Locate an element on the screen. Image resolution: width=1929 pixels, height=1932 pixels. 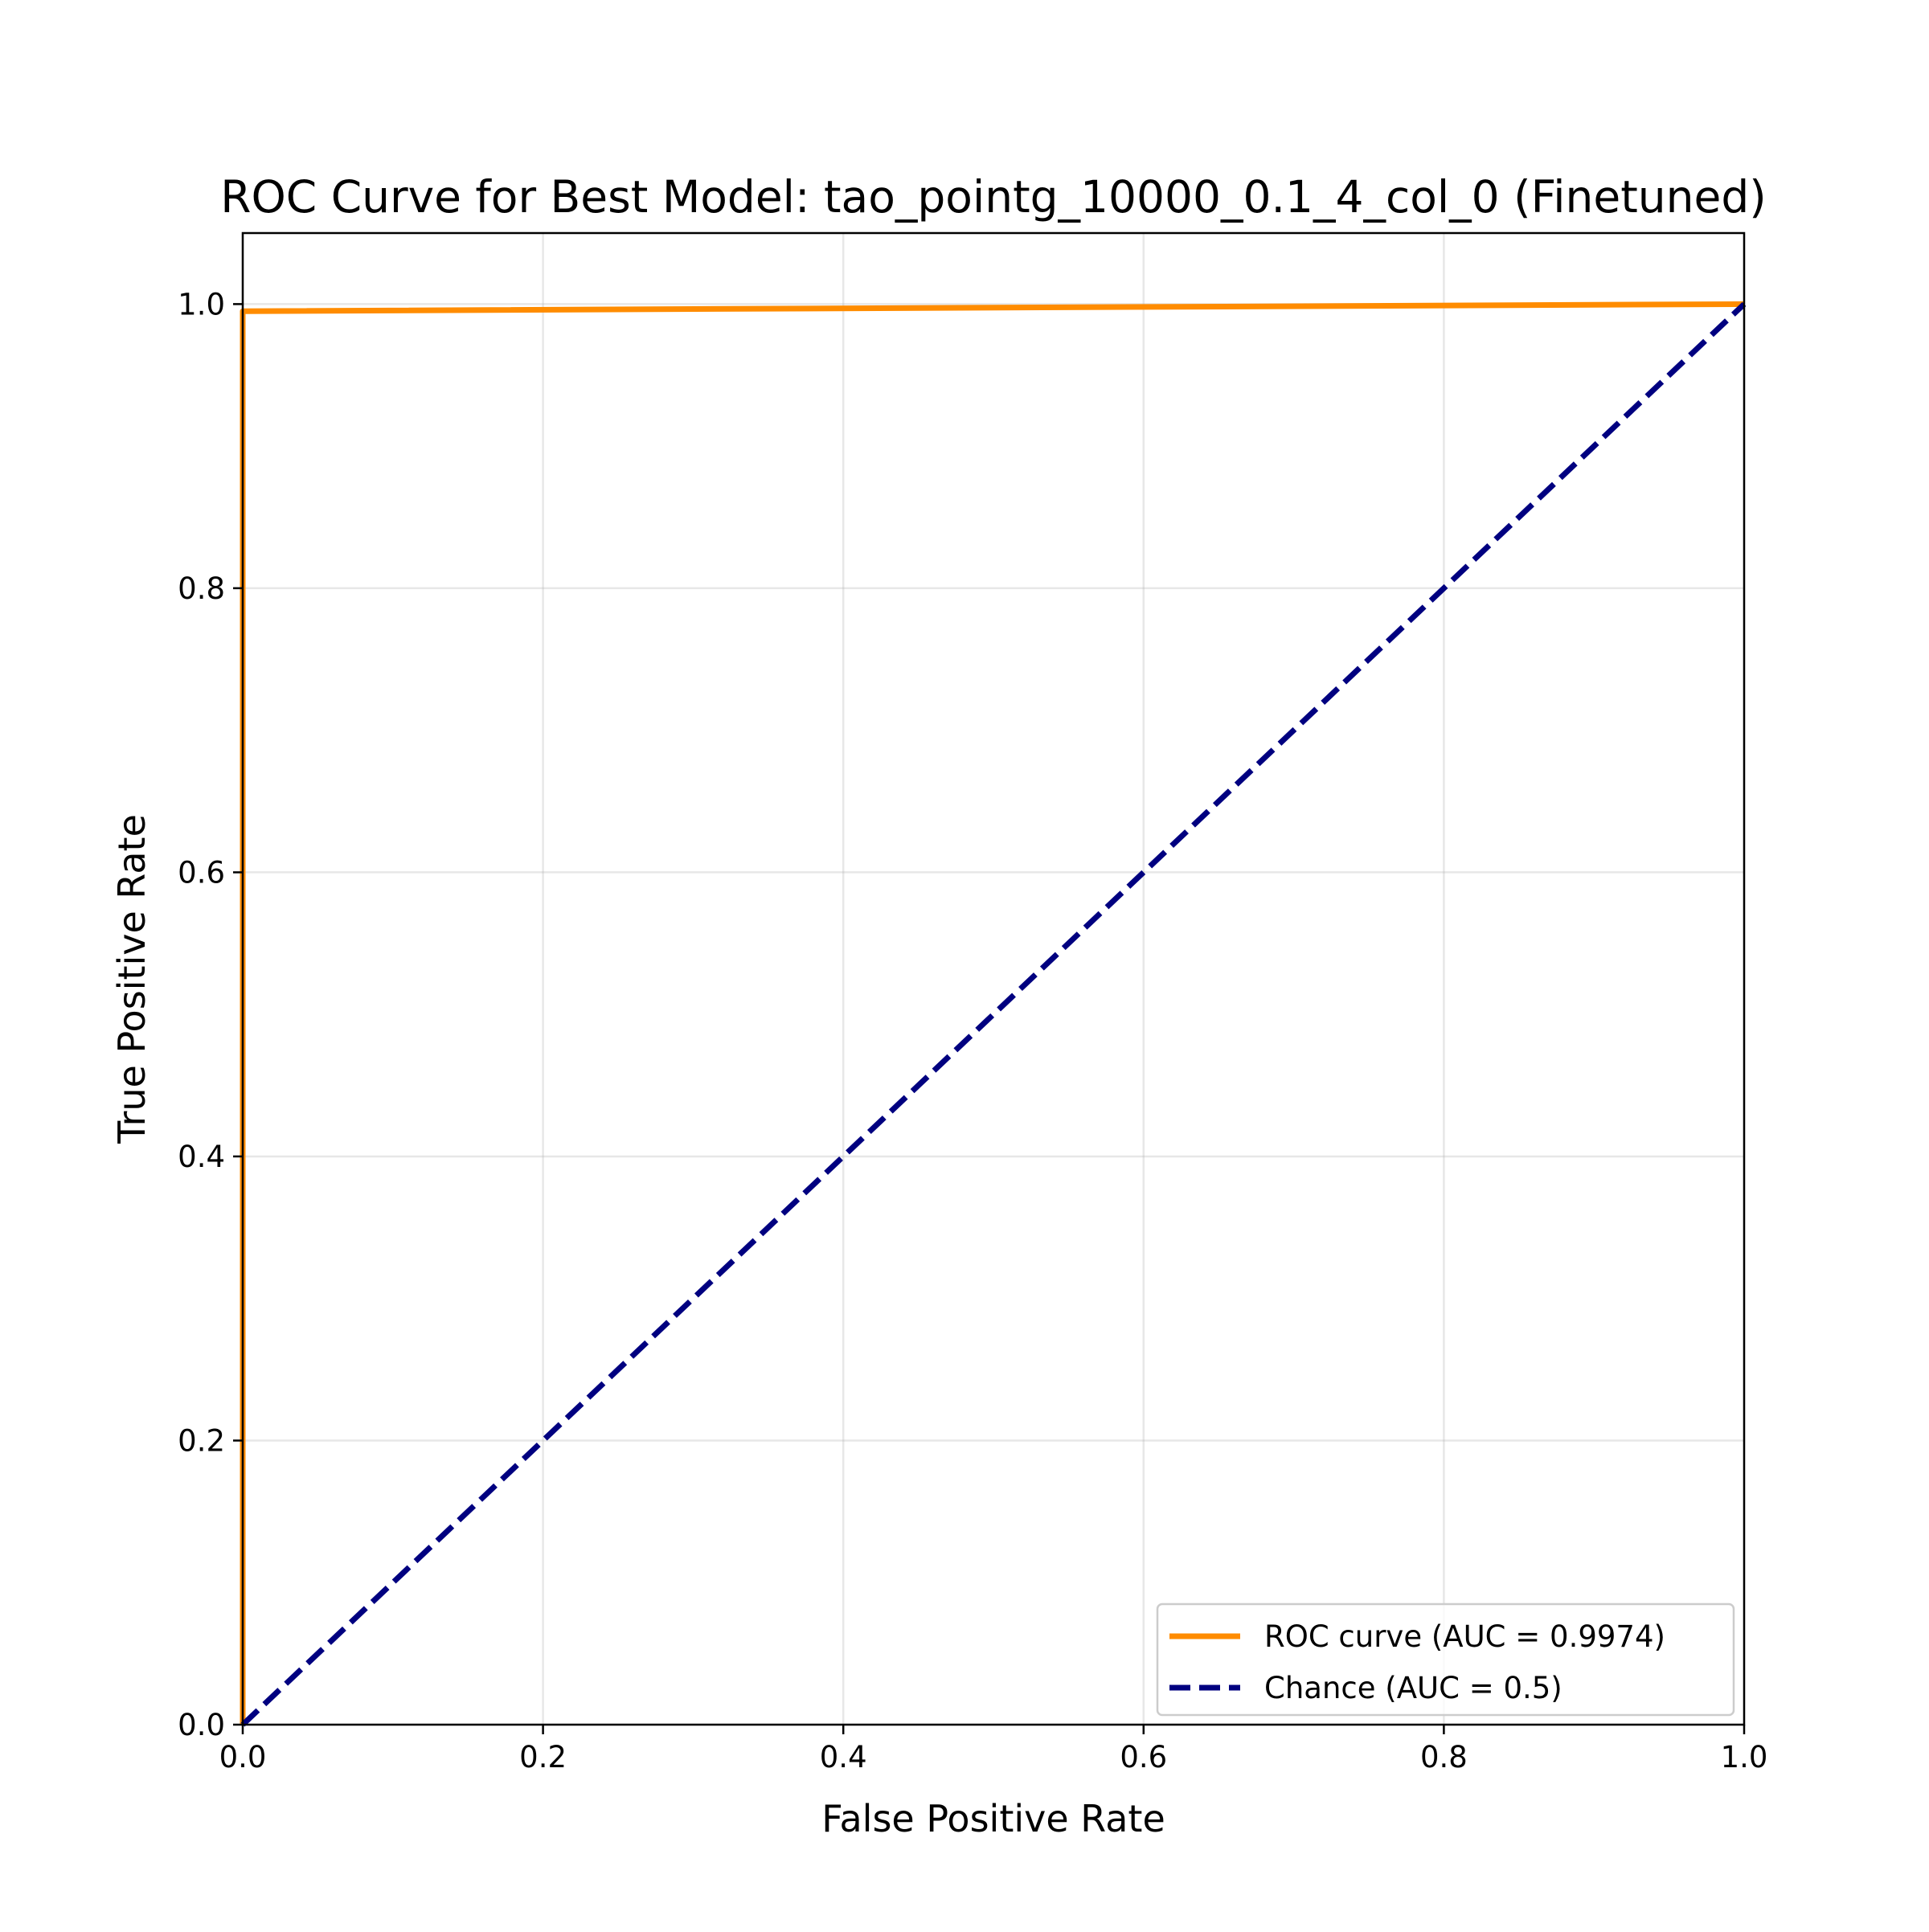
y-tick-label: 0.0 is located at coordinates (201, 1725).